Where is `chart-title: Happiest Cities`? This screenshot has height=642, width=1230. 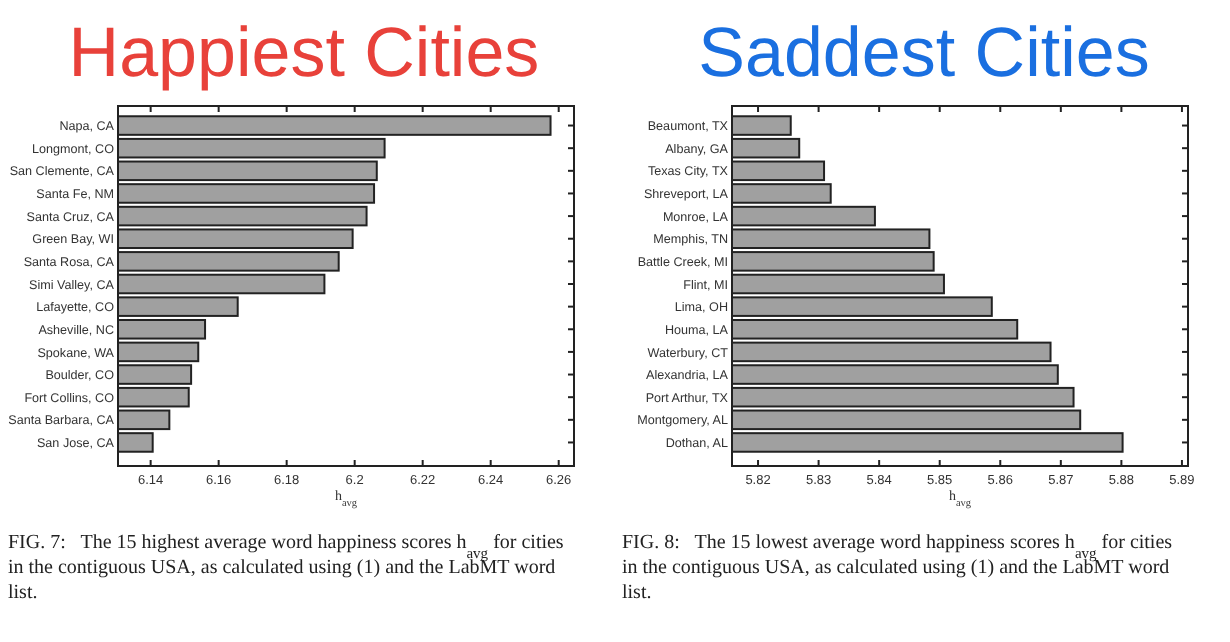
chart-title: Happiest Cities is located at coordinates (304, 53).